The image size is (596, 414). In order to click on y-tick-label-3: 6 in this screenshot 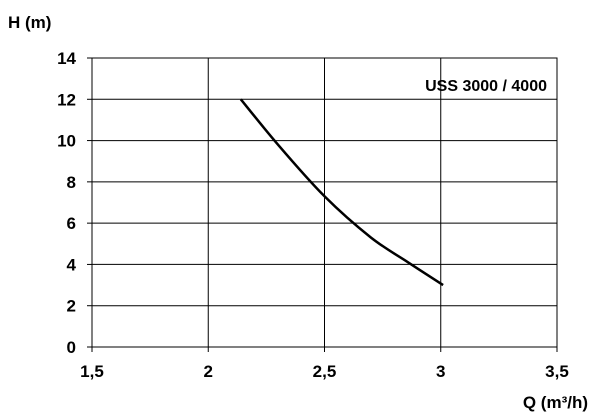, I will do `click(71, 223)`.